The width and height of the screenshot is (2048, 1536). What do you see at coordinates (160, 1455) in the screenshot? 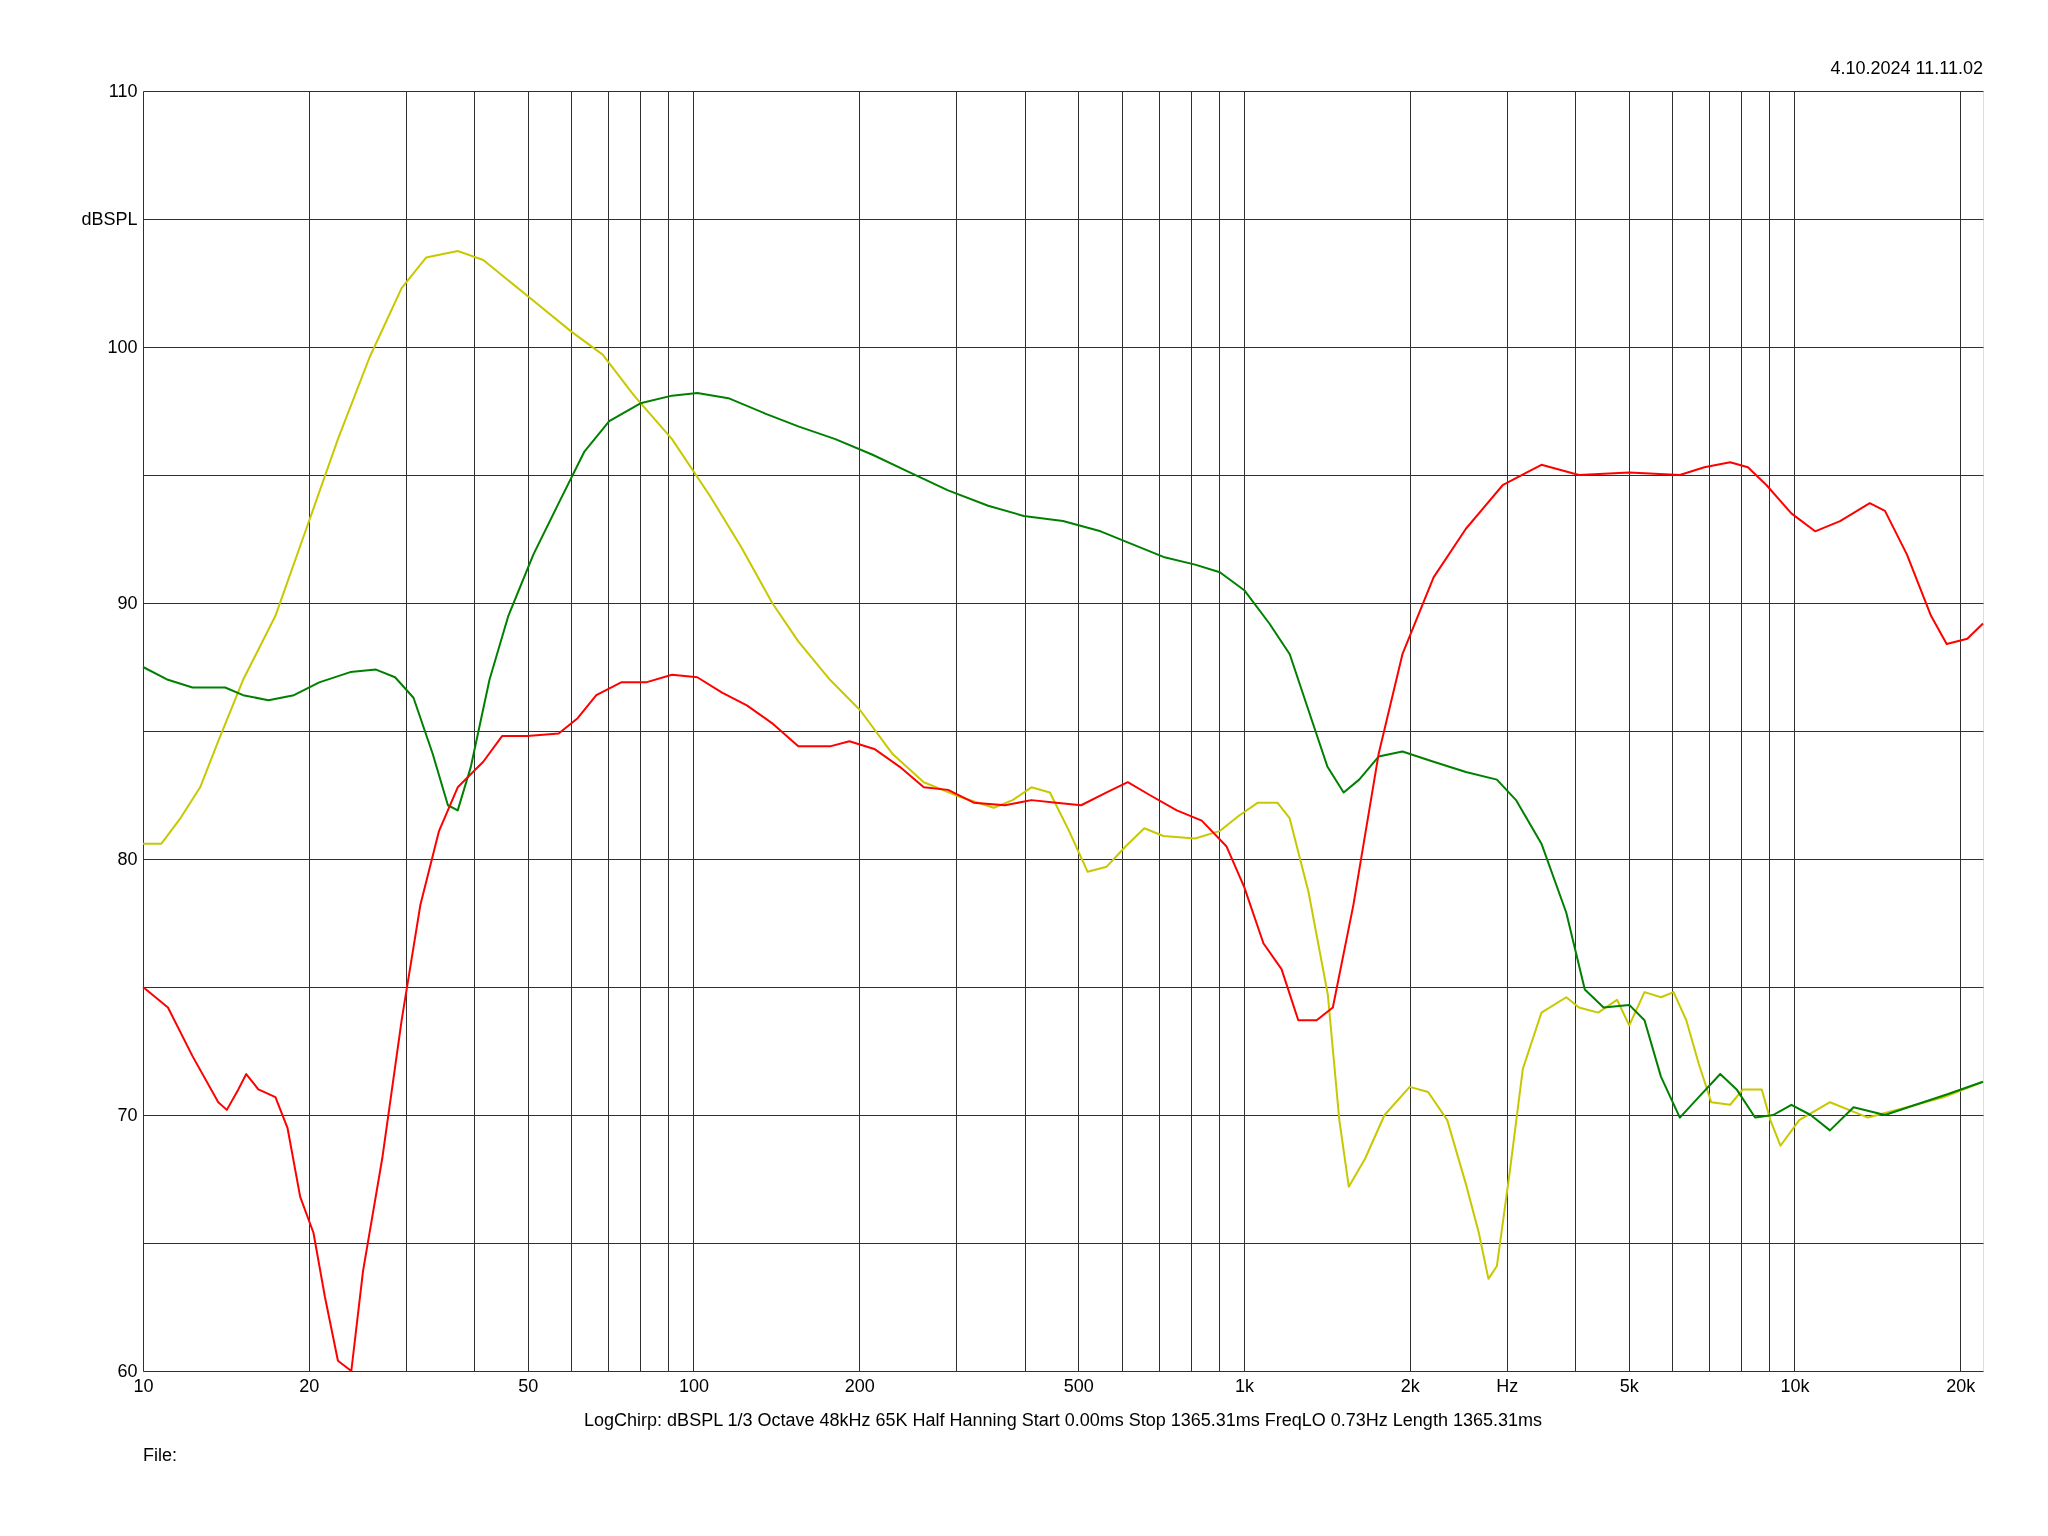
I see `text: File:` at bounding box center [160, 1455].